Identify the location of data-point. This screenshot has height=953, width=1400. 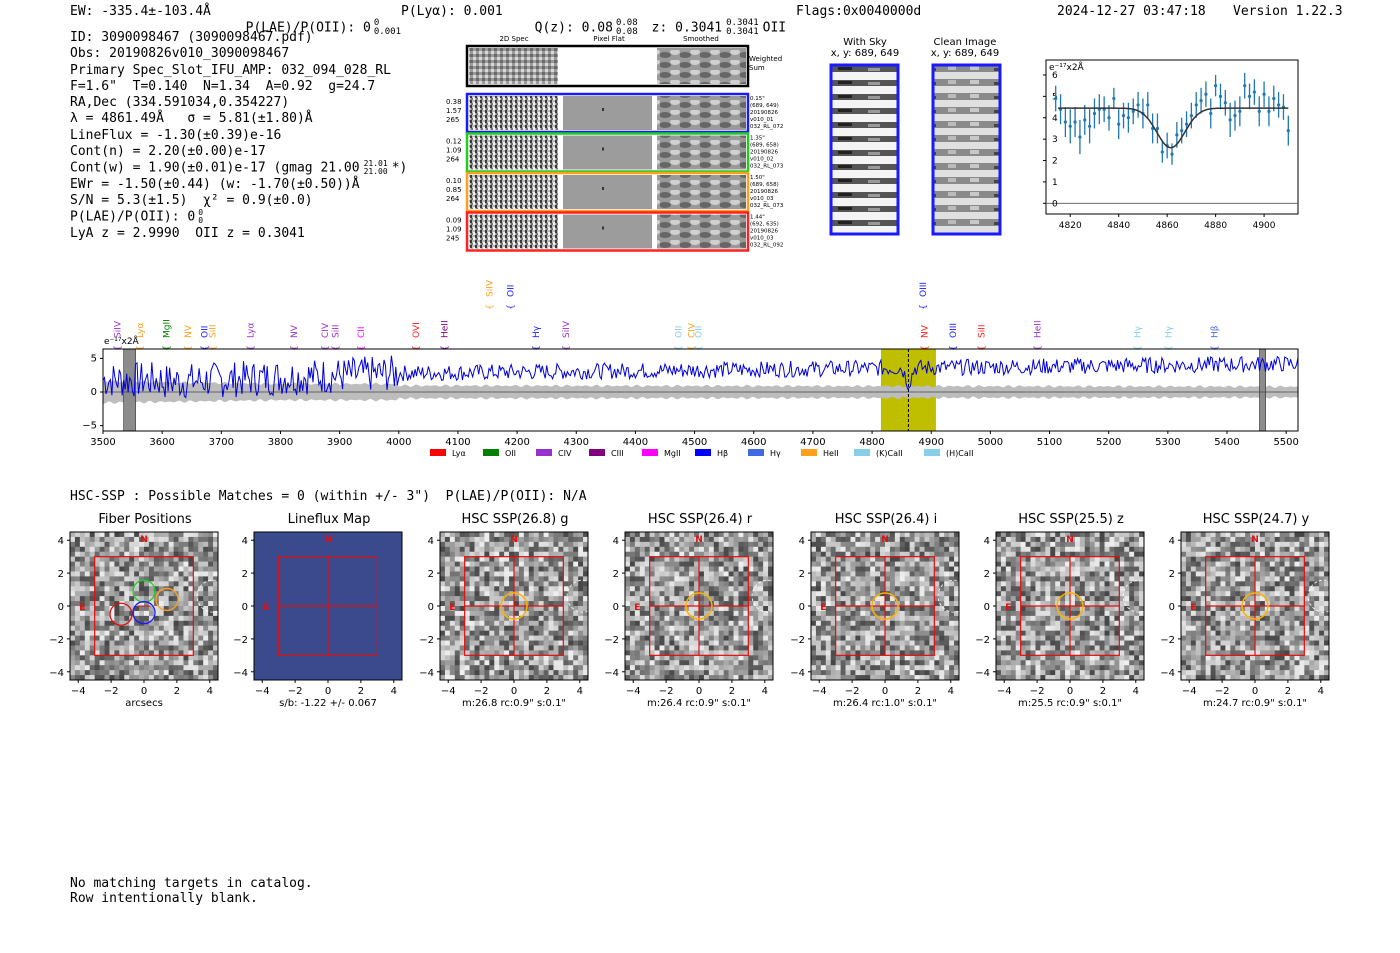
(1191, 116).